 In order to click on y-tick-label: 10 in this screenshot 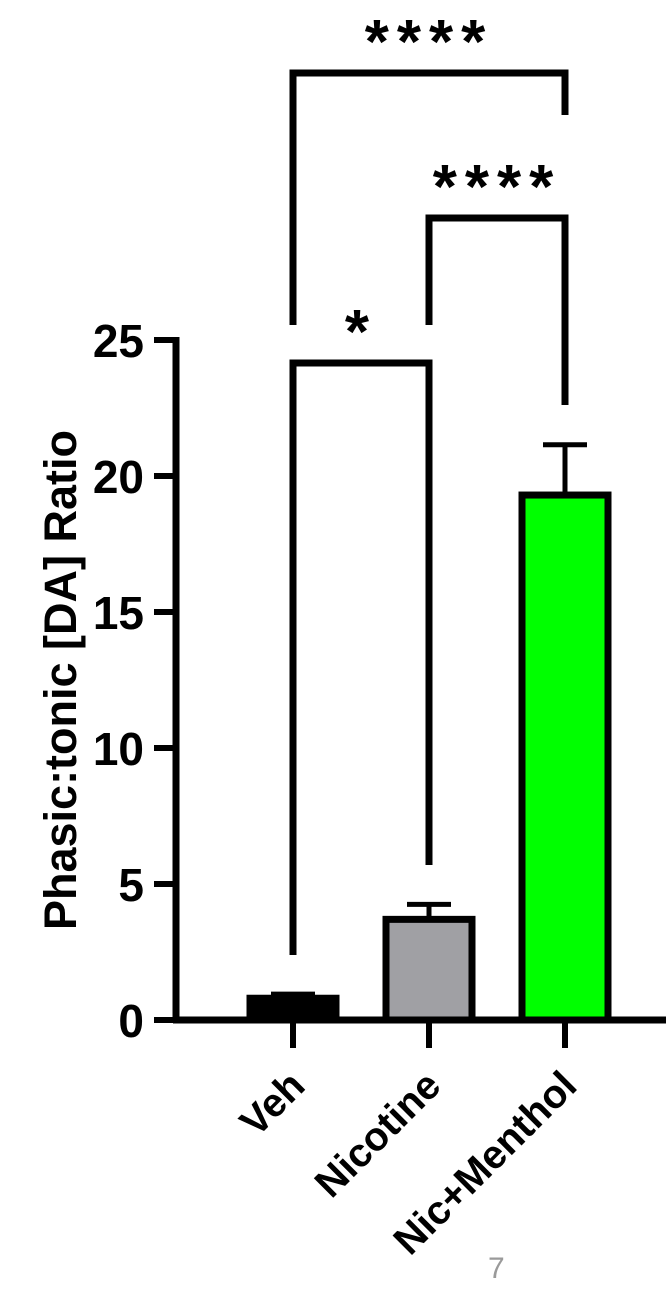, I will do `click(118, 749)`.